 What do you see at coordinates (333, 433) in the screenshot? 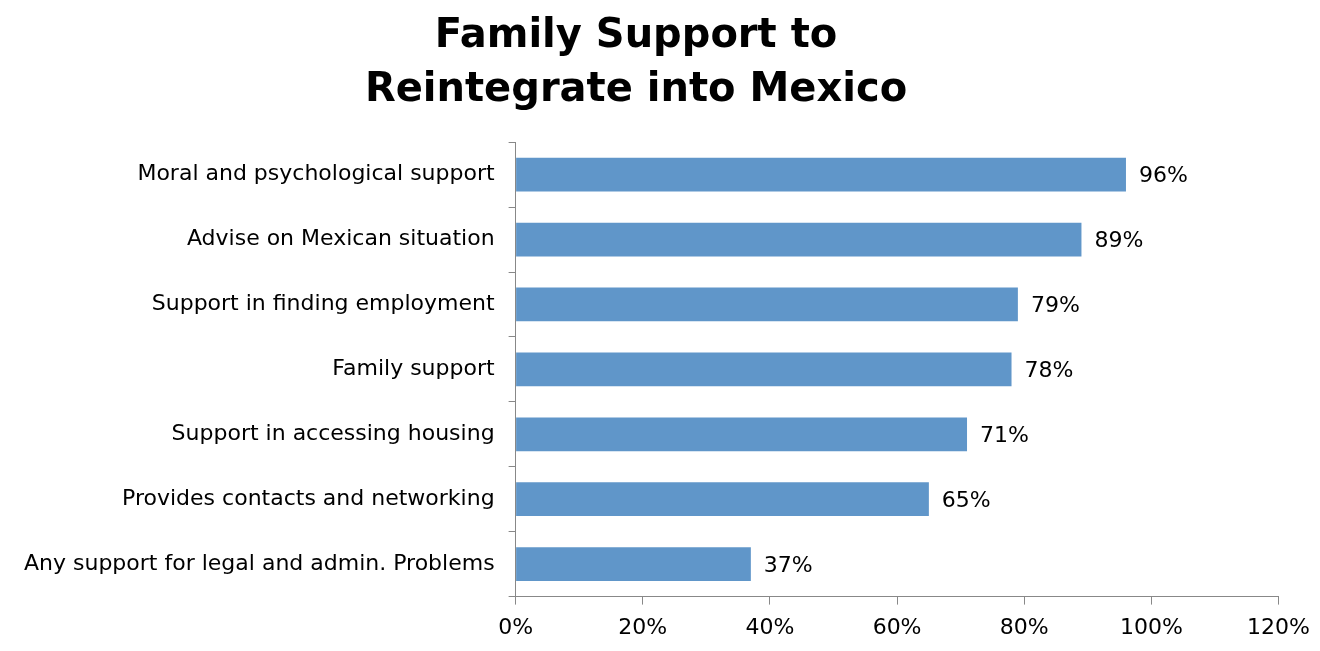
I see `y-tick-label: Support in accessing housing` at bounding box center [333, 433].